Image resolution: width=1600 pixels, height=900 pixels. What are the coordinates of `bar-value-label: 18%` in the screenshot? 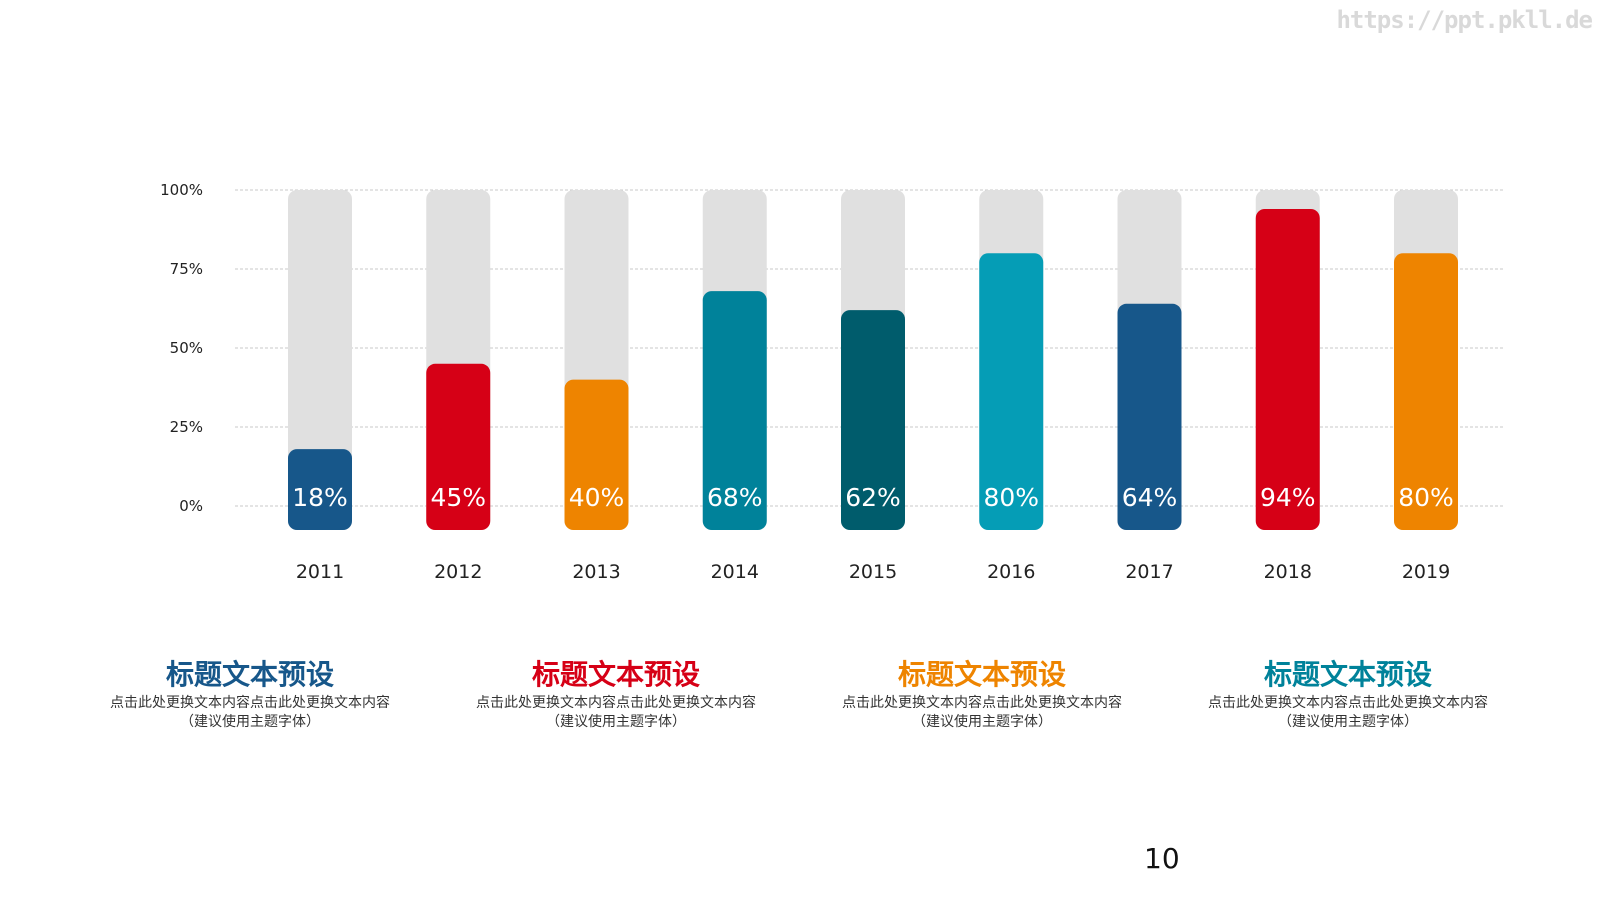 It's located at (320, 497).